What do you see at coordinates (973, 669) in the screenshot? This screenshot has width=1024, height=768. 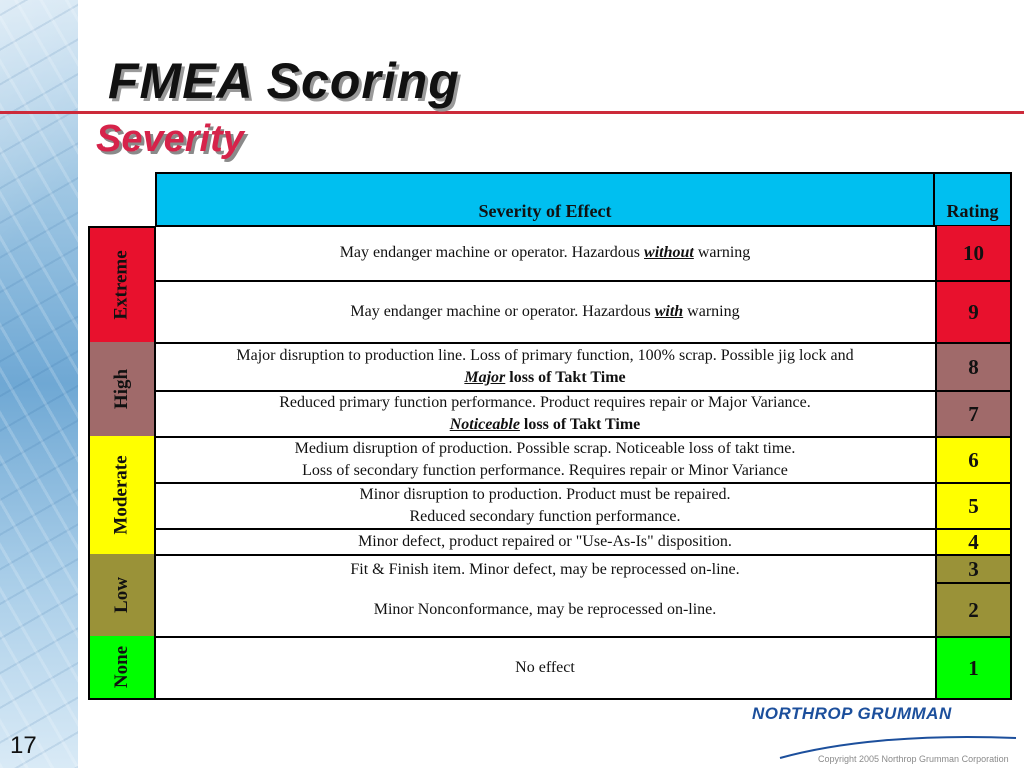 I see `rating-cell: 1` at bounding box center [973, 669].